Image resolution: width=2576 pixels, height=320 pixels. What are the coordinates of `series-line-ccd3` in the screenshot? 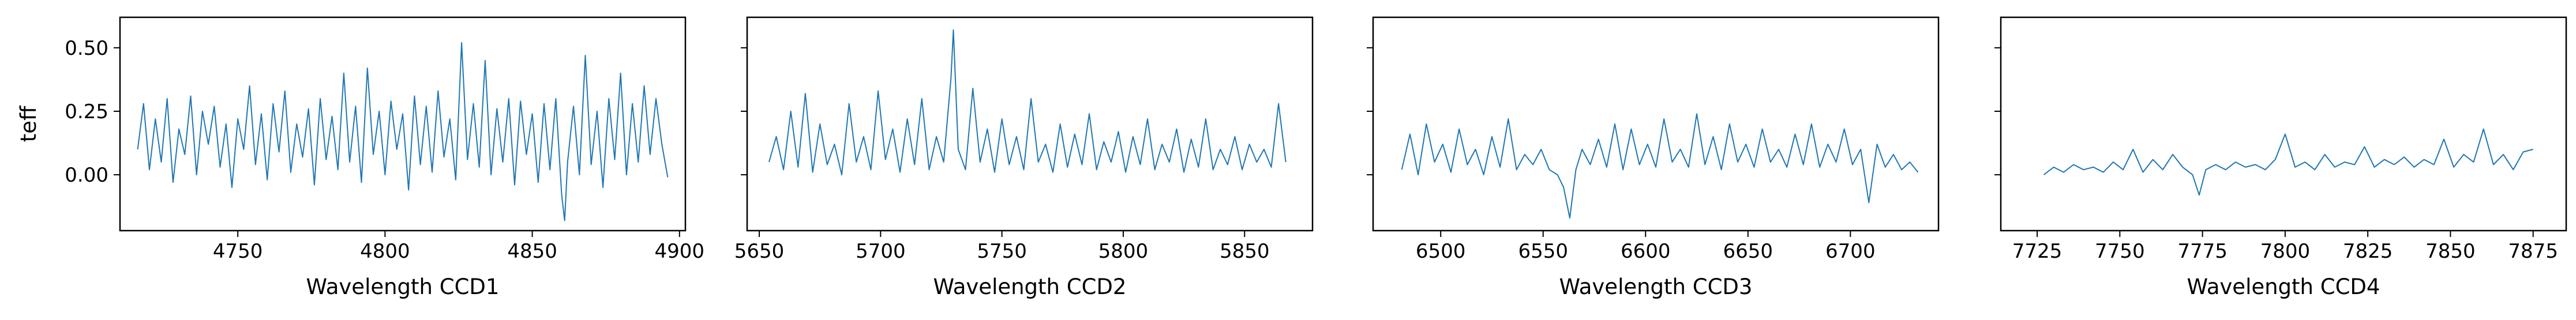 It's located at (1660, 166).